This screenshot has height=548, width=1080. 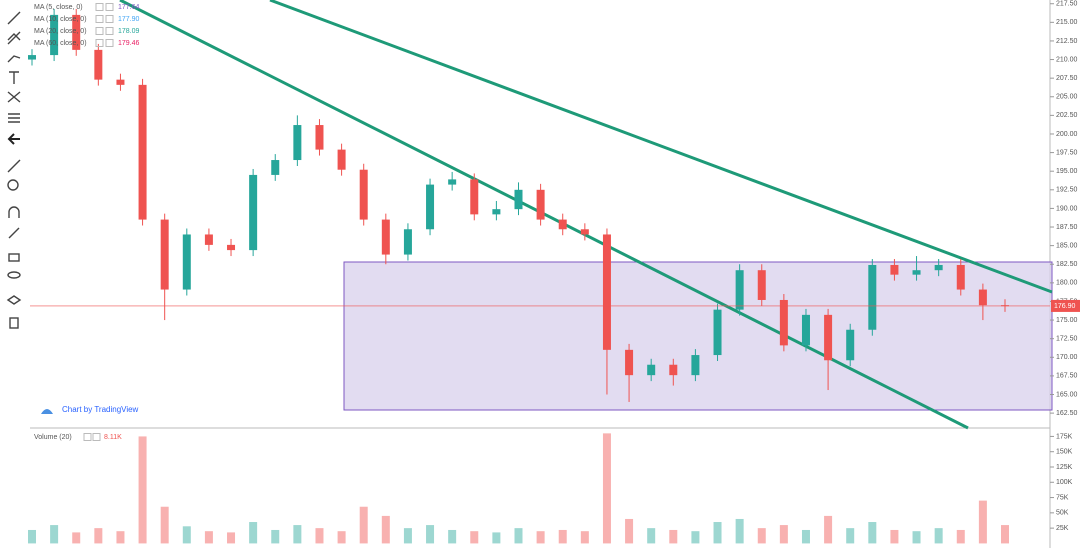 What do you see at coordinates (14, 59) in the screenshot?
I see `brush-tool` at bounding box center [14, 59].